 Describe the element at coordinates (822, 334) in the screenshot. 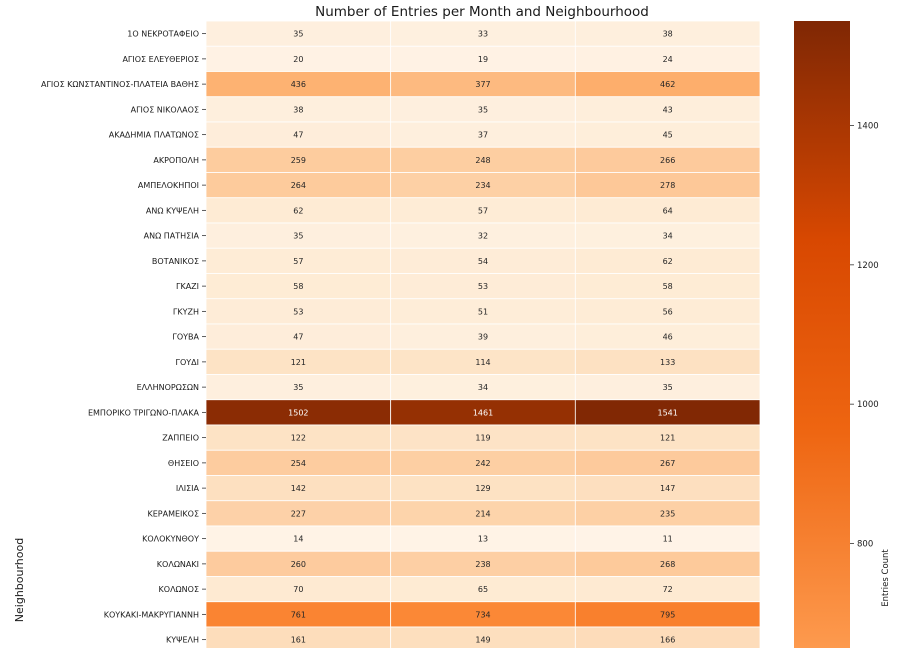

I see `colorbar` at that location.